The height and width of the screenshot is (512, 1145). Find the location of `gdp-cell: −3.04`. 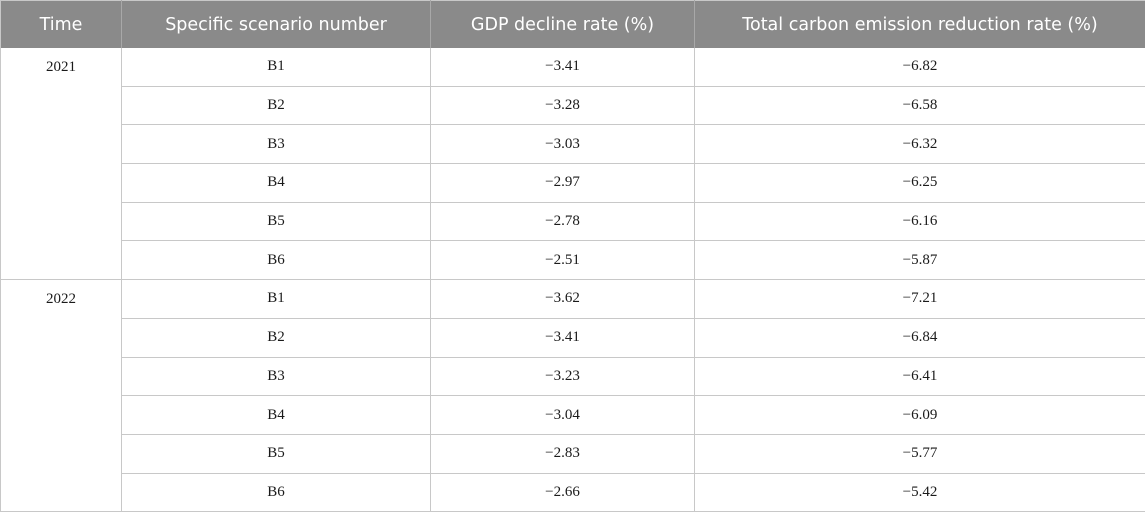

gdp-cell: −3.04 is located at coordinates (563, 415).